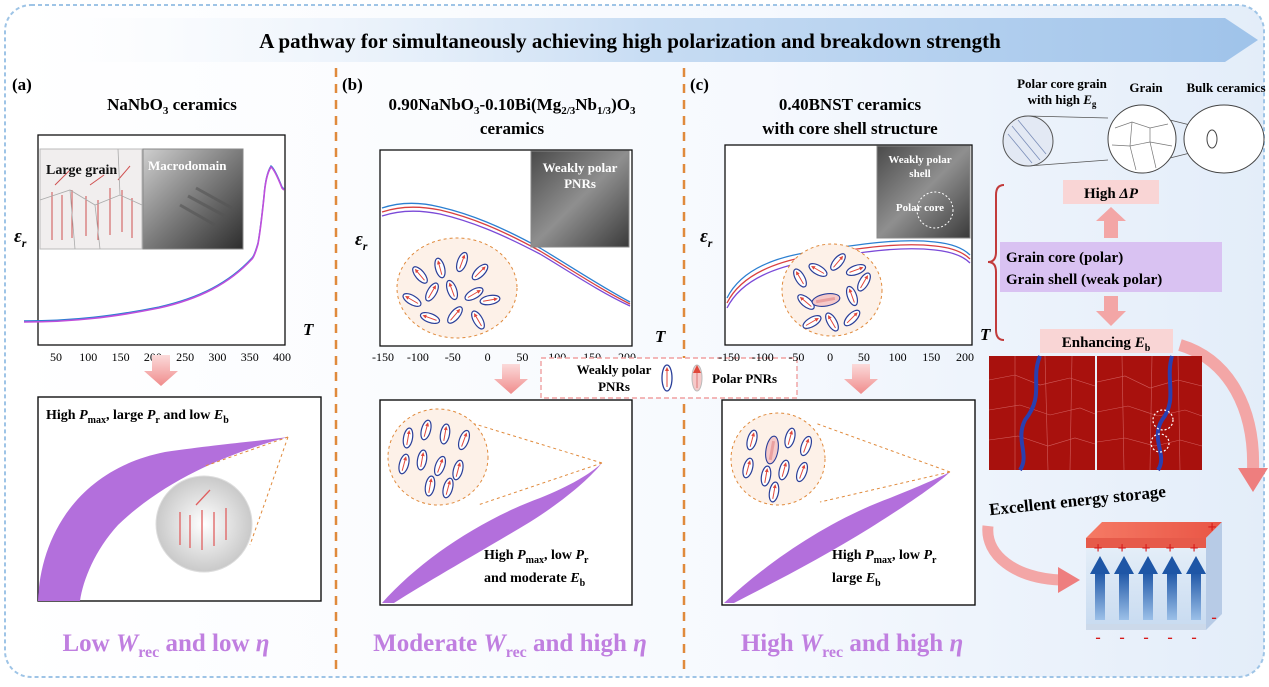 This screenshot has height=687, width=1269. I want to click on panel-c-tem-inset, so click(923, 192).